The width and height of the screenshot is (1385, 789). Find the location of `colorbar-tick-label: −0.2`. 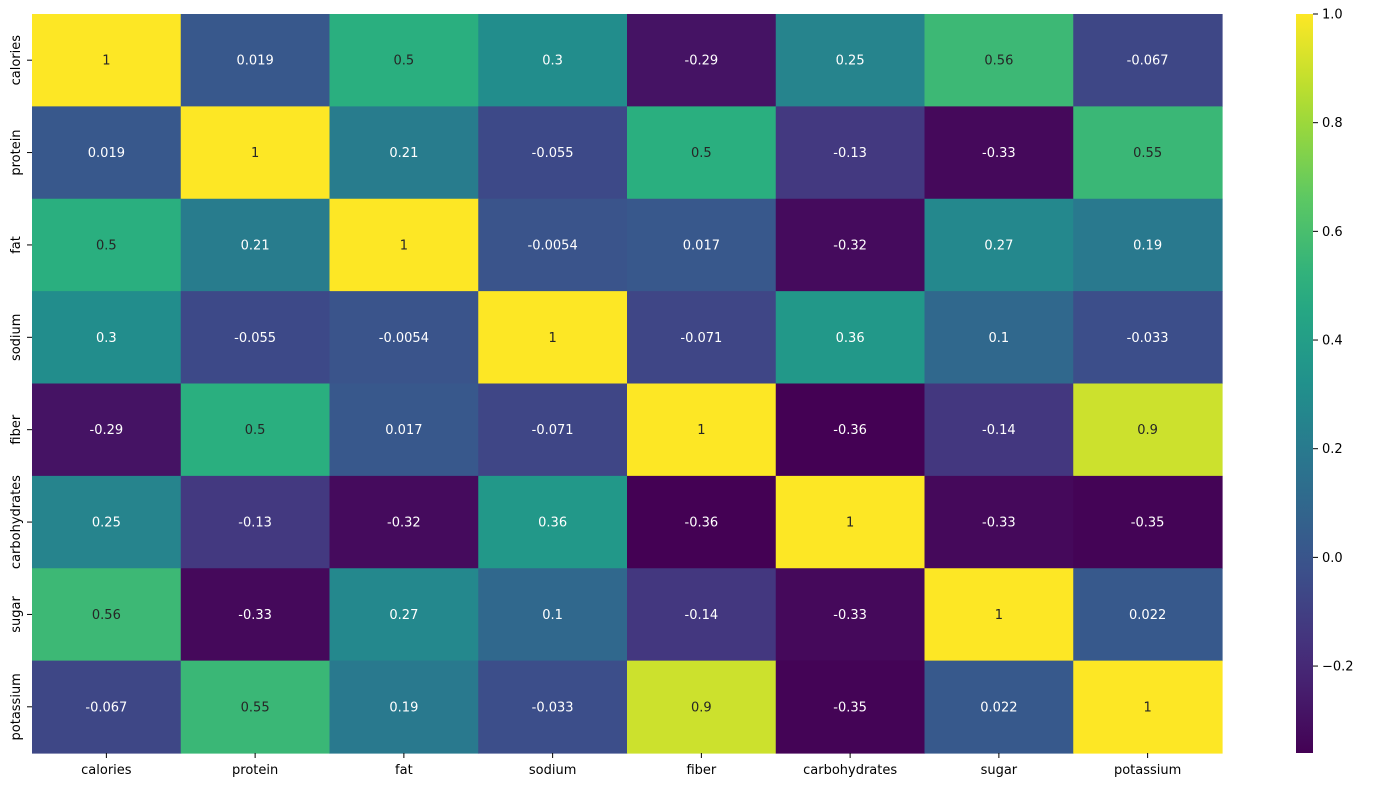

colorbar-tick-label: −0.2 is located at coordinates (1338, 667).